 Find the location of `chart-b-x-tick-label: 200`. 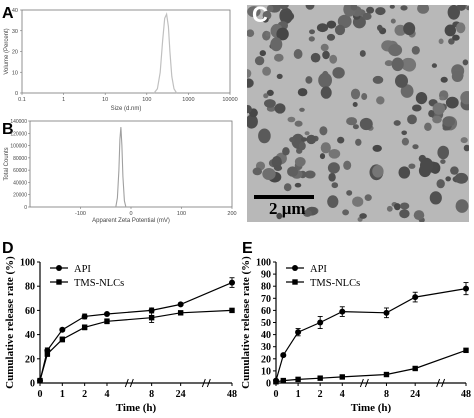

chart-b-x-tick-label: 200 is located at coordinates (231, 214).